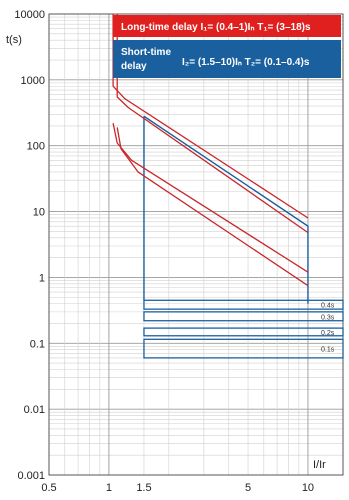 The image size is (349, 500). What do you see at coordinates (48, 488) in the screenshot?
I see `x-tick-label: 0.5` at bounding box center [48, 488].